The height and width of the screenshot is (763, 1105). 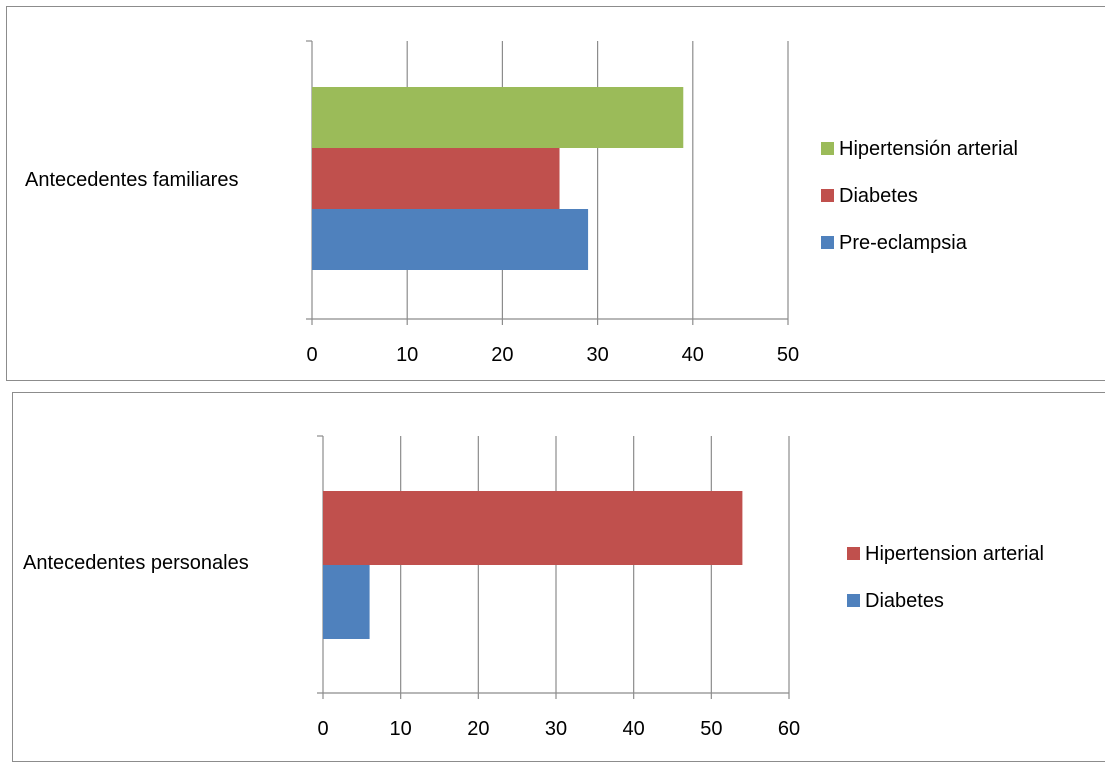 I want to click on category-label: Antecedentes familiares, so click(x=131, y=180).